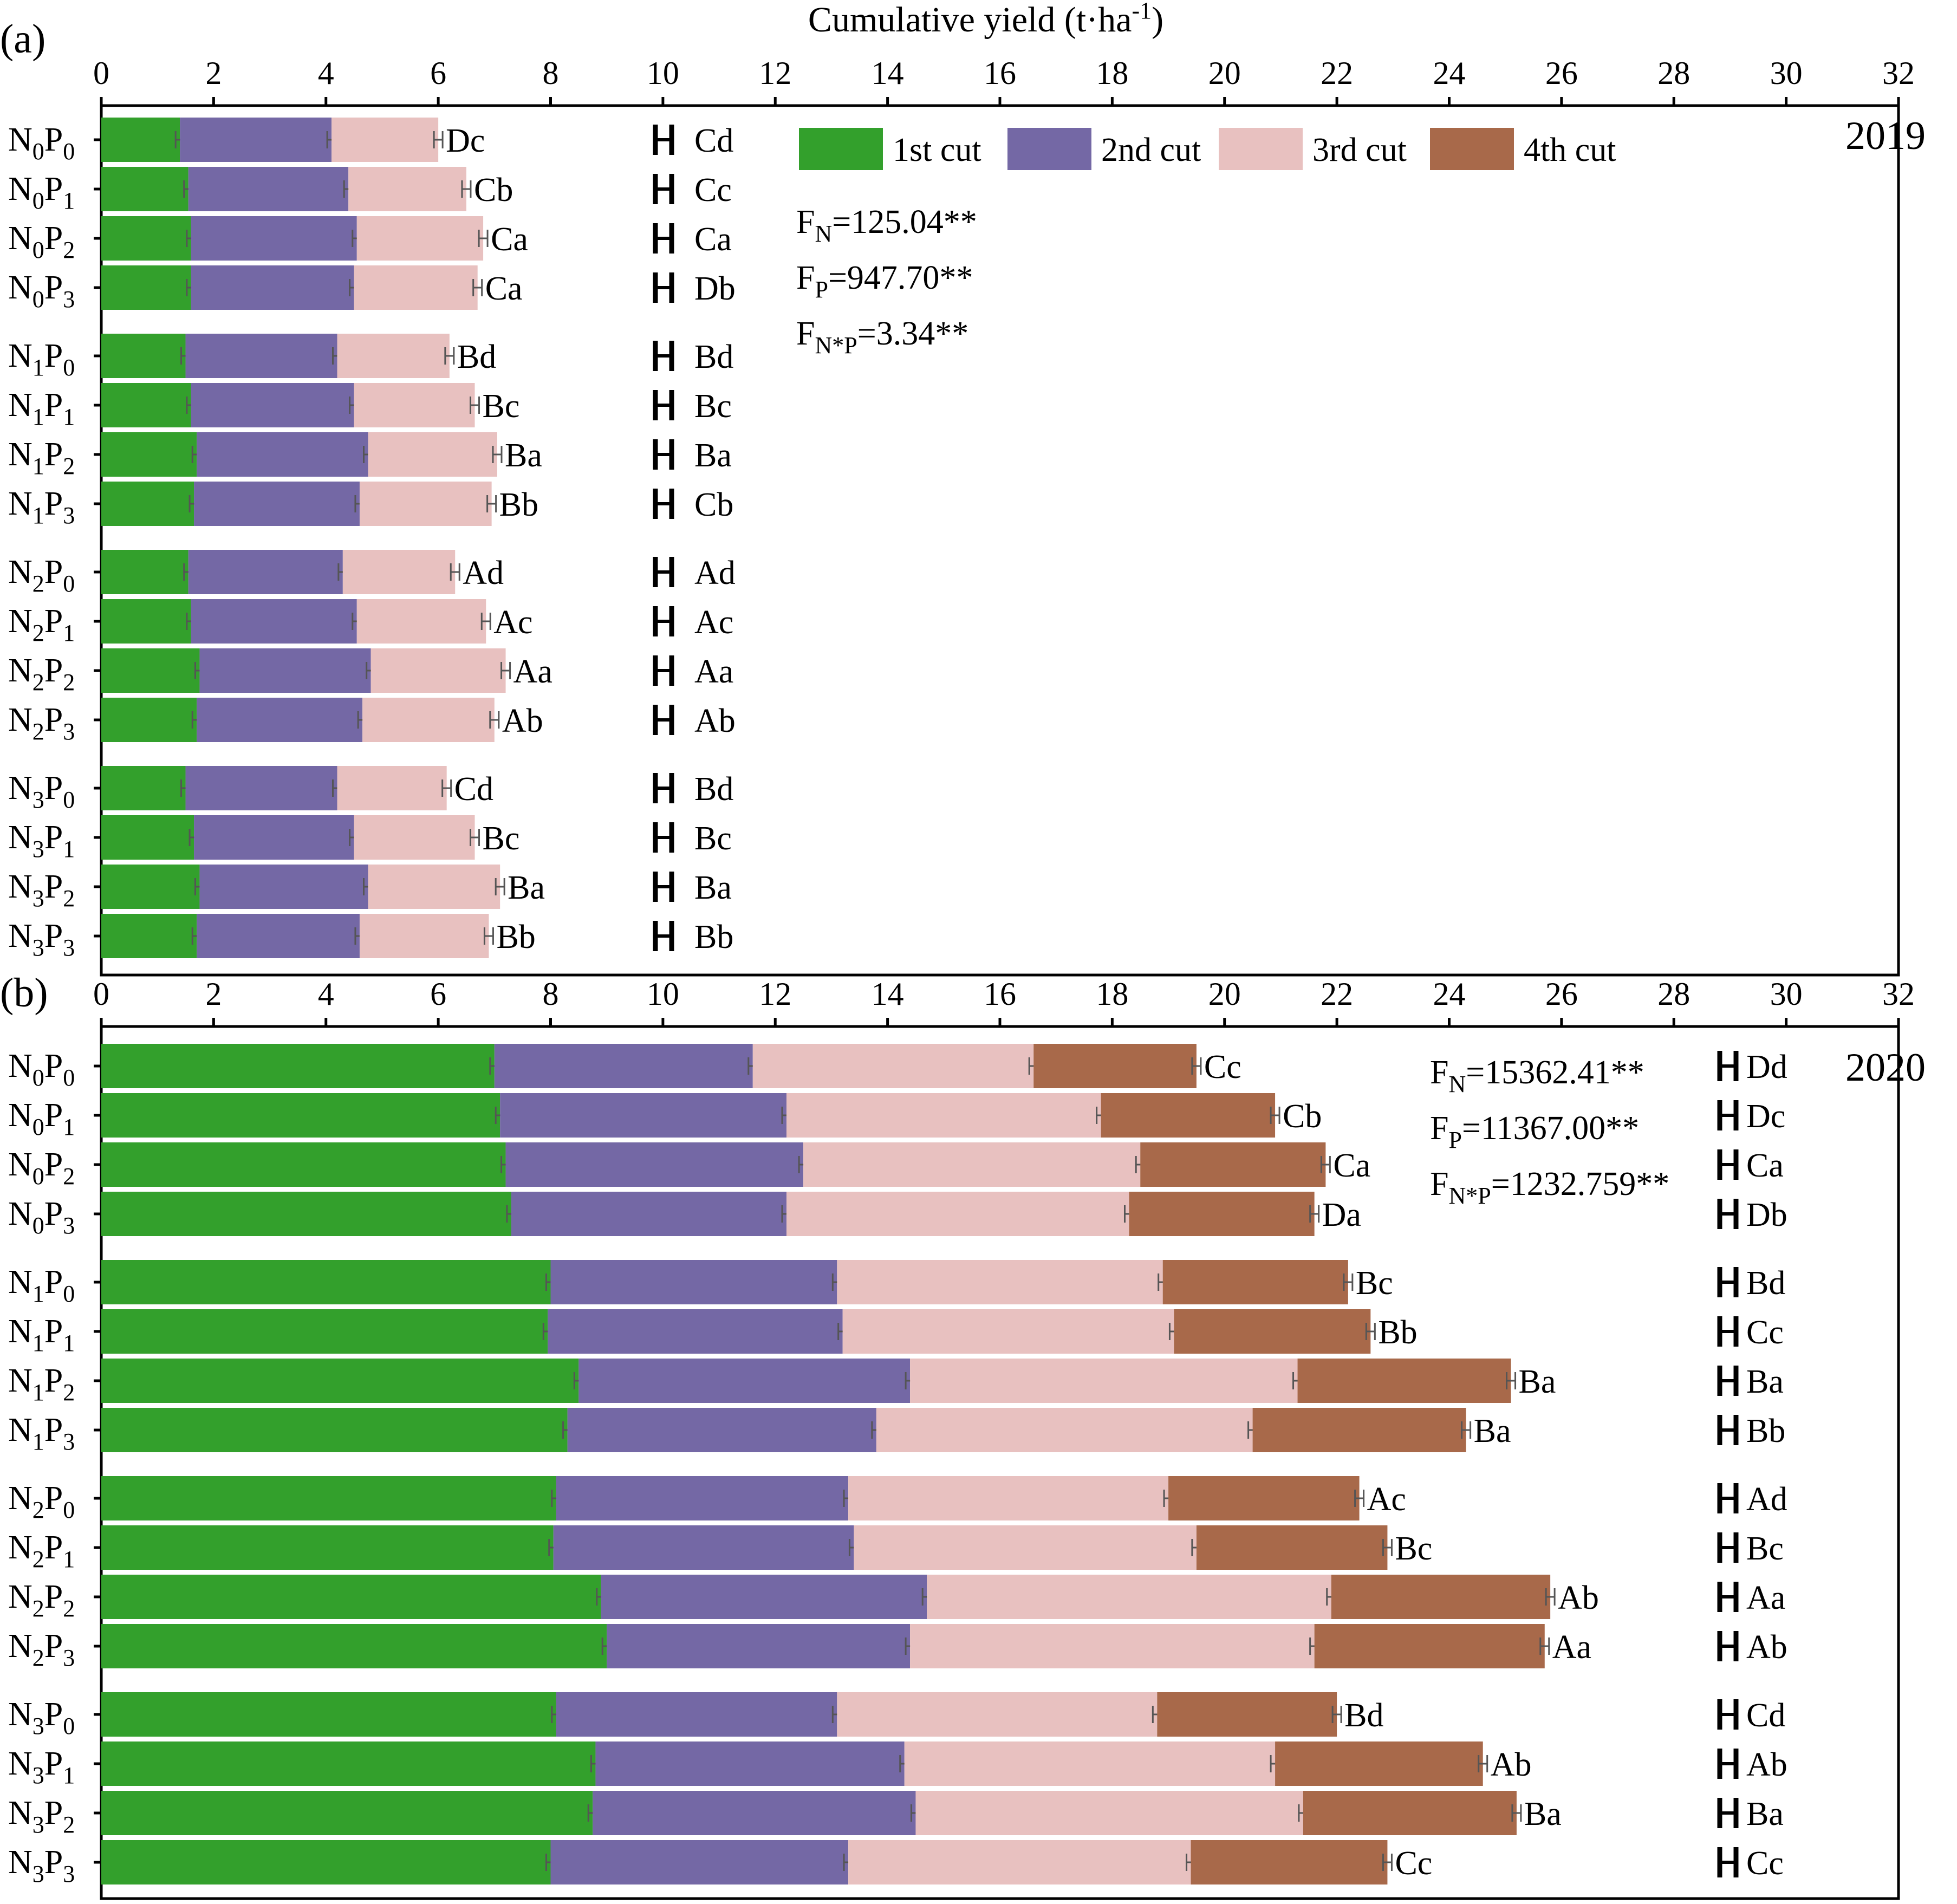 This screenshot has width=1957, height=1904. I want to click on x-tick-label: 12, so click(775, 994).